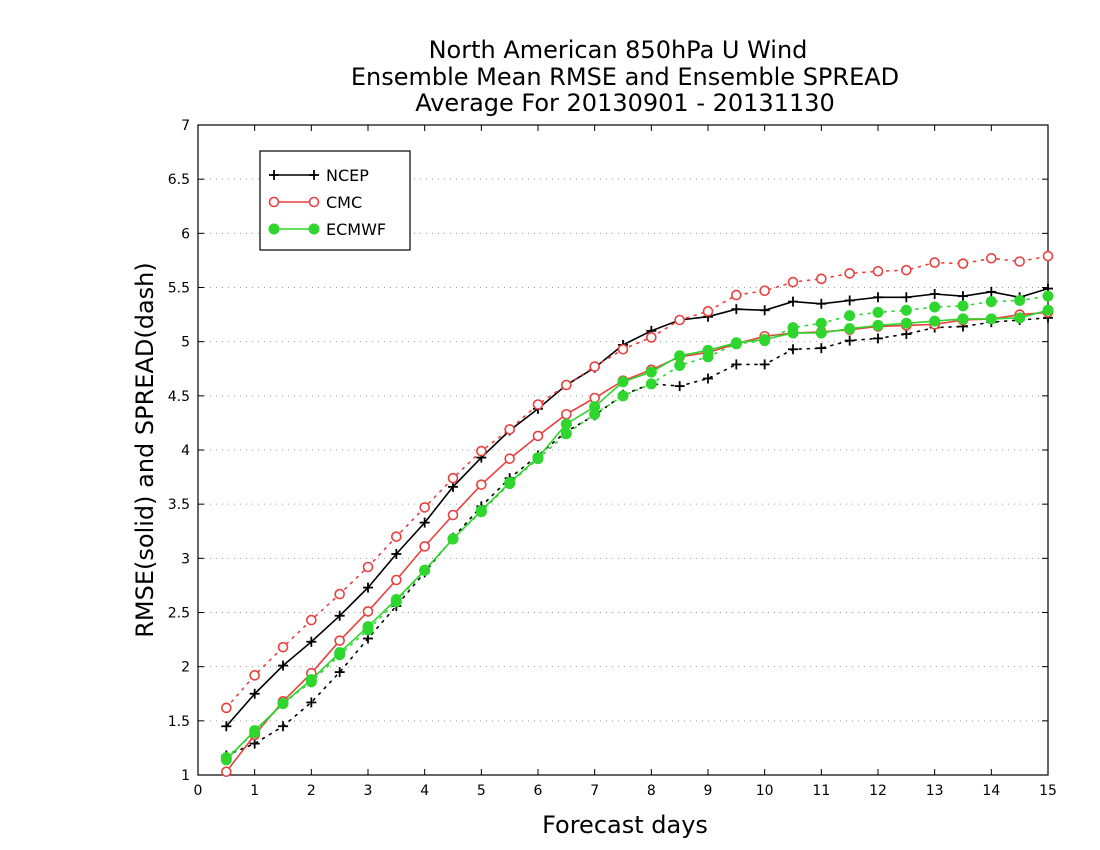 Image resolution: width=1100 pixels, height=850 pixels. What do you see at coordinates (991, 791) in the screenshot?
I see `x-tick-label: 14` at bounding box center [991, 791].